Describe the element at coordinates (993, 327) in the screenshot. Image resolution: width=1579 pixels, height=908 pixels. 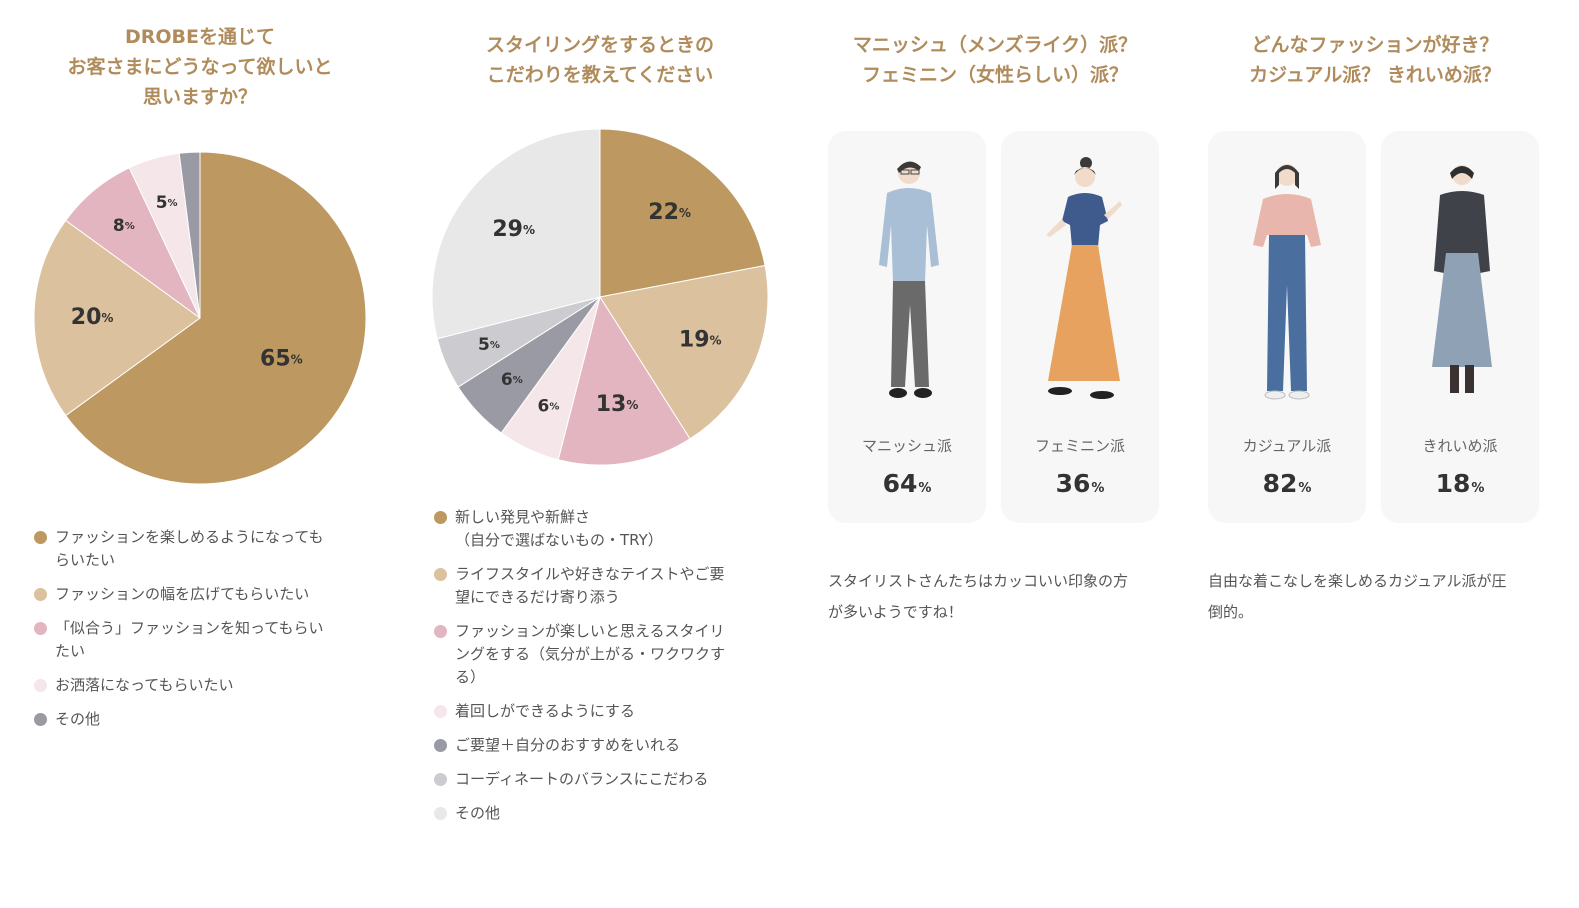
I see `result-cards: マニッシュ派 64% フェミニン派 36%` at that location.